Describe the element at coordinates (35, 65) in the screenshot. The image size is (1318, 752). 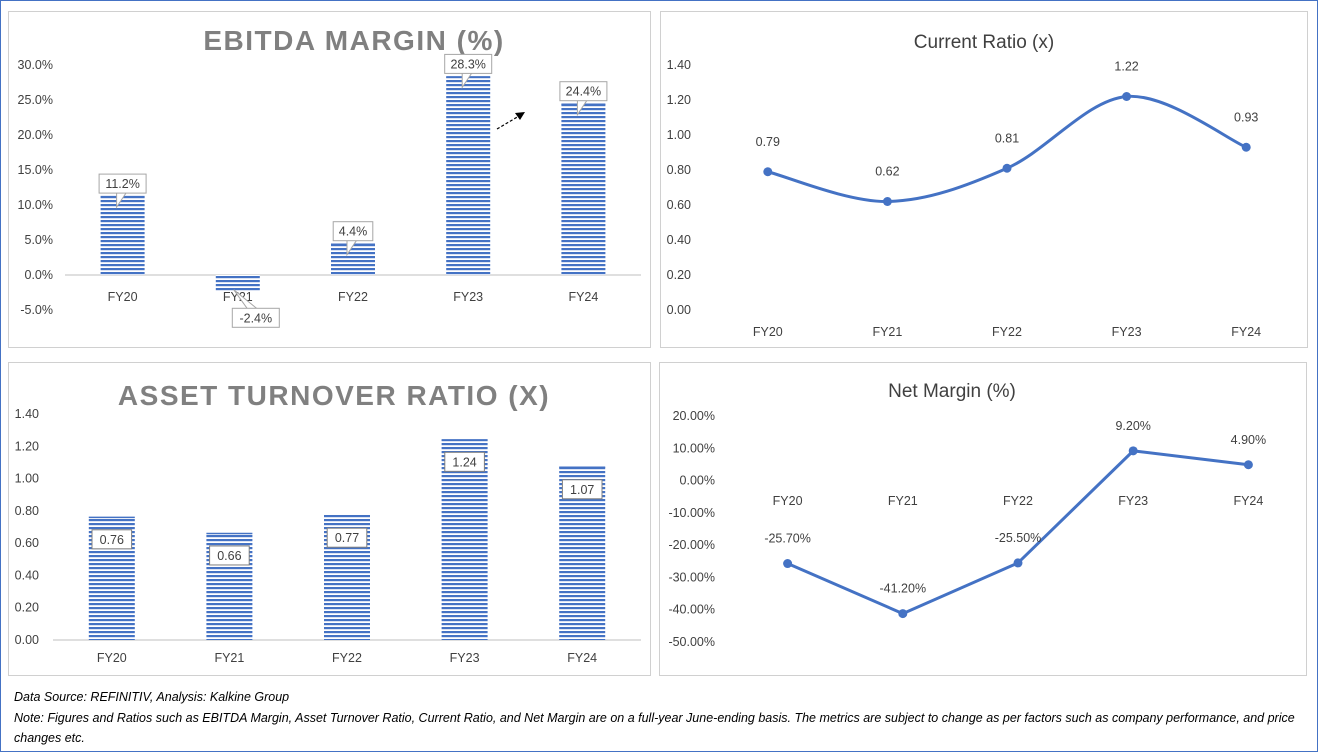
I see `y-tick-label: 30.0%` at that location.